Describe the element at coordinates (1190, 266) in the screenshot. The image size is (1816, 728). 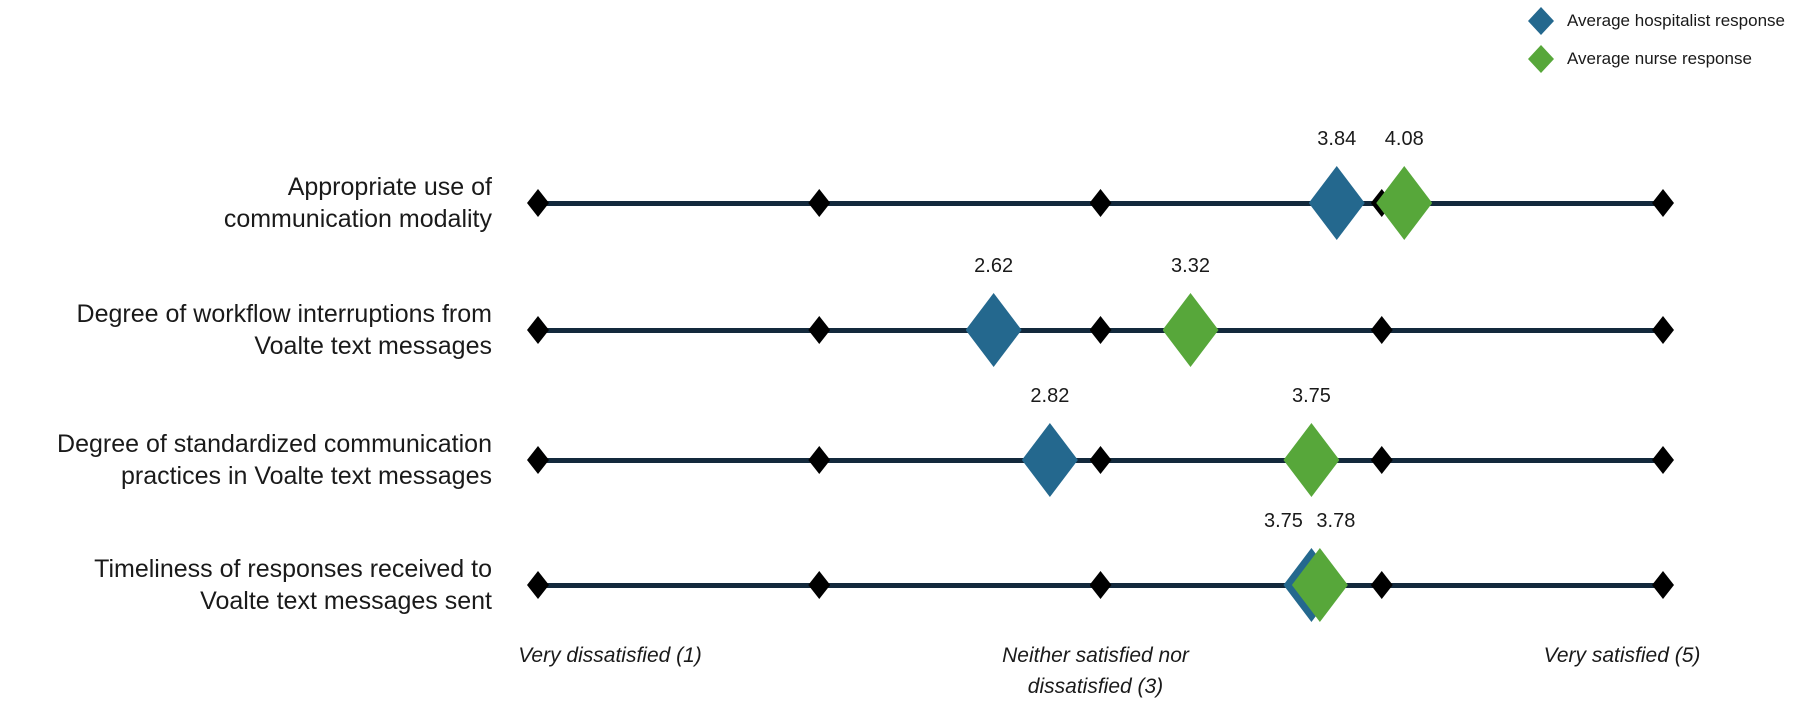
I see `nurse-value-label: 3.32` at that location.